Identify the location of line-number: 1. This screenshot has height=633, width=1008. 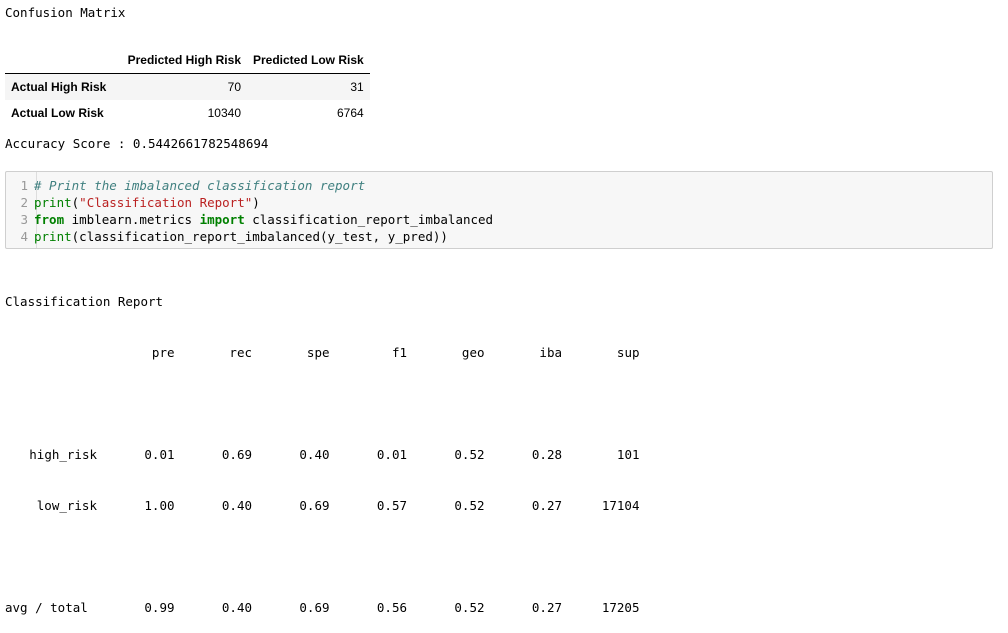
(24, 185).